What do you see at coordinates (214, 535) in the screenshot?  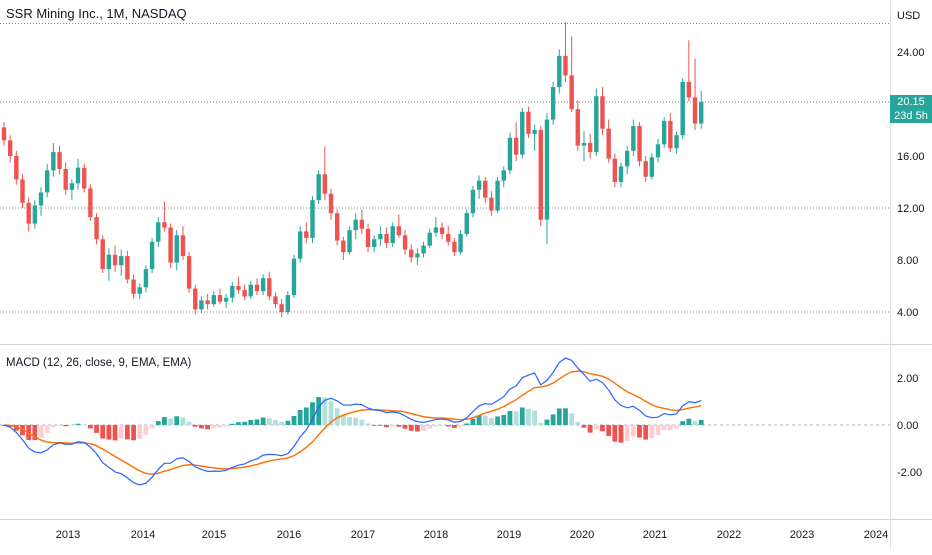 I see `time-axis-tick-label: 2015` at bounding box center [214, 535].